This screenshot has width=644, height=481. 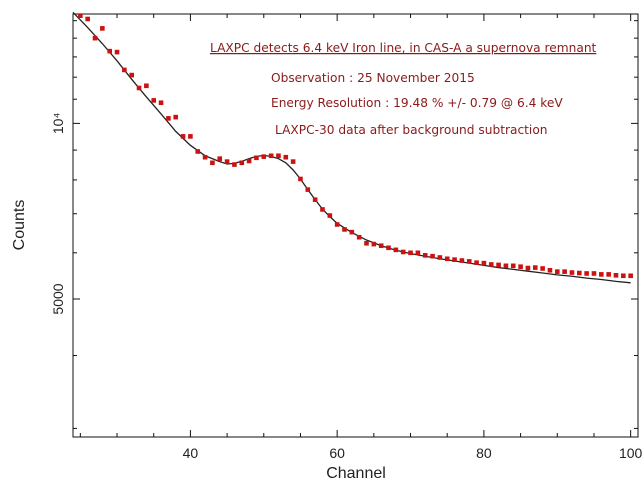 I want to click on x-tick-label: 100, so click(x=631, y=453).